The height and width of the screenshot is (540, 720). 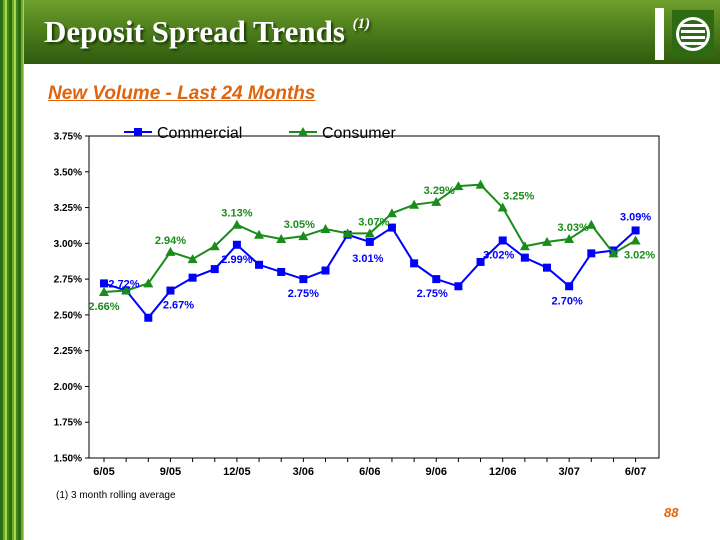 What do you see at coordinates (671, 512) in the screenshot?
I see `page-number: 88` at bounding box center [671, 512].